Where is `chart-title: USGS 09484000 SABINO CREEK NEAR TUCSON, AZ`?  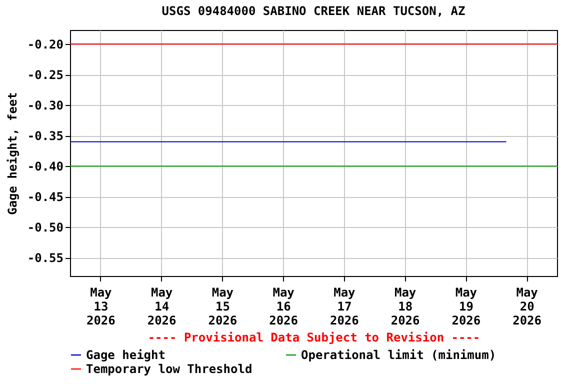
chart-title: USGS 09484000 SABINO CREEK NEAR TUCSON, AZ is located at coordinates (314, 11).